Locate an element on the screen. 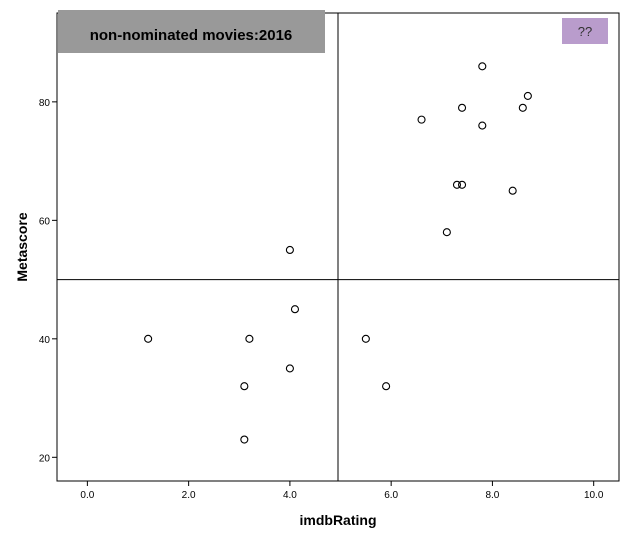 The height and width of the screenshot is (541, 626). legend-label: ?? is located at coordinates (585, 31).